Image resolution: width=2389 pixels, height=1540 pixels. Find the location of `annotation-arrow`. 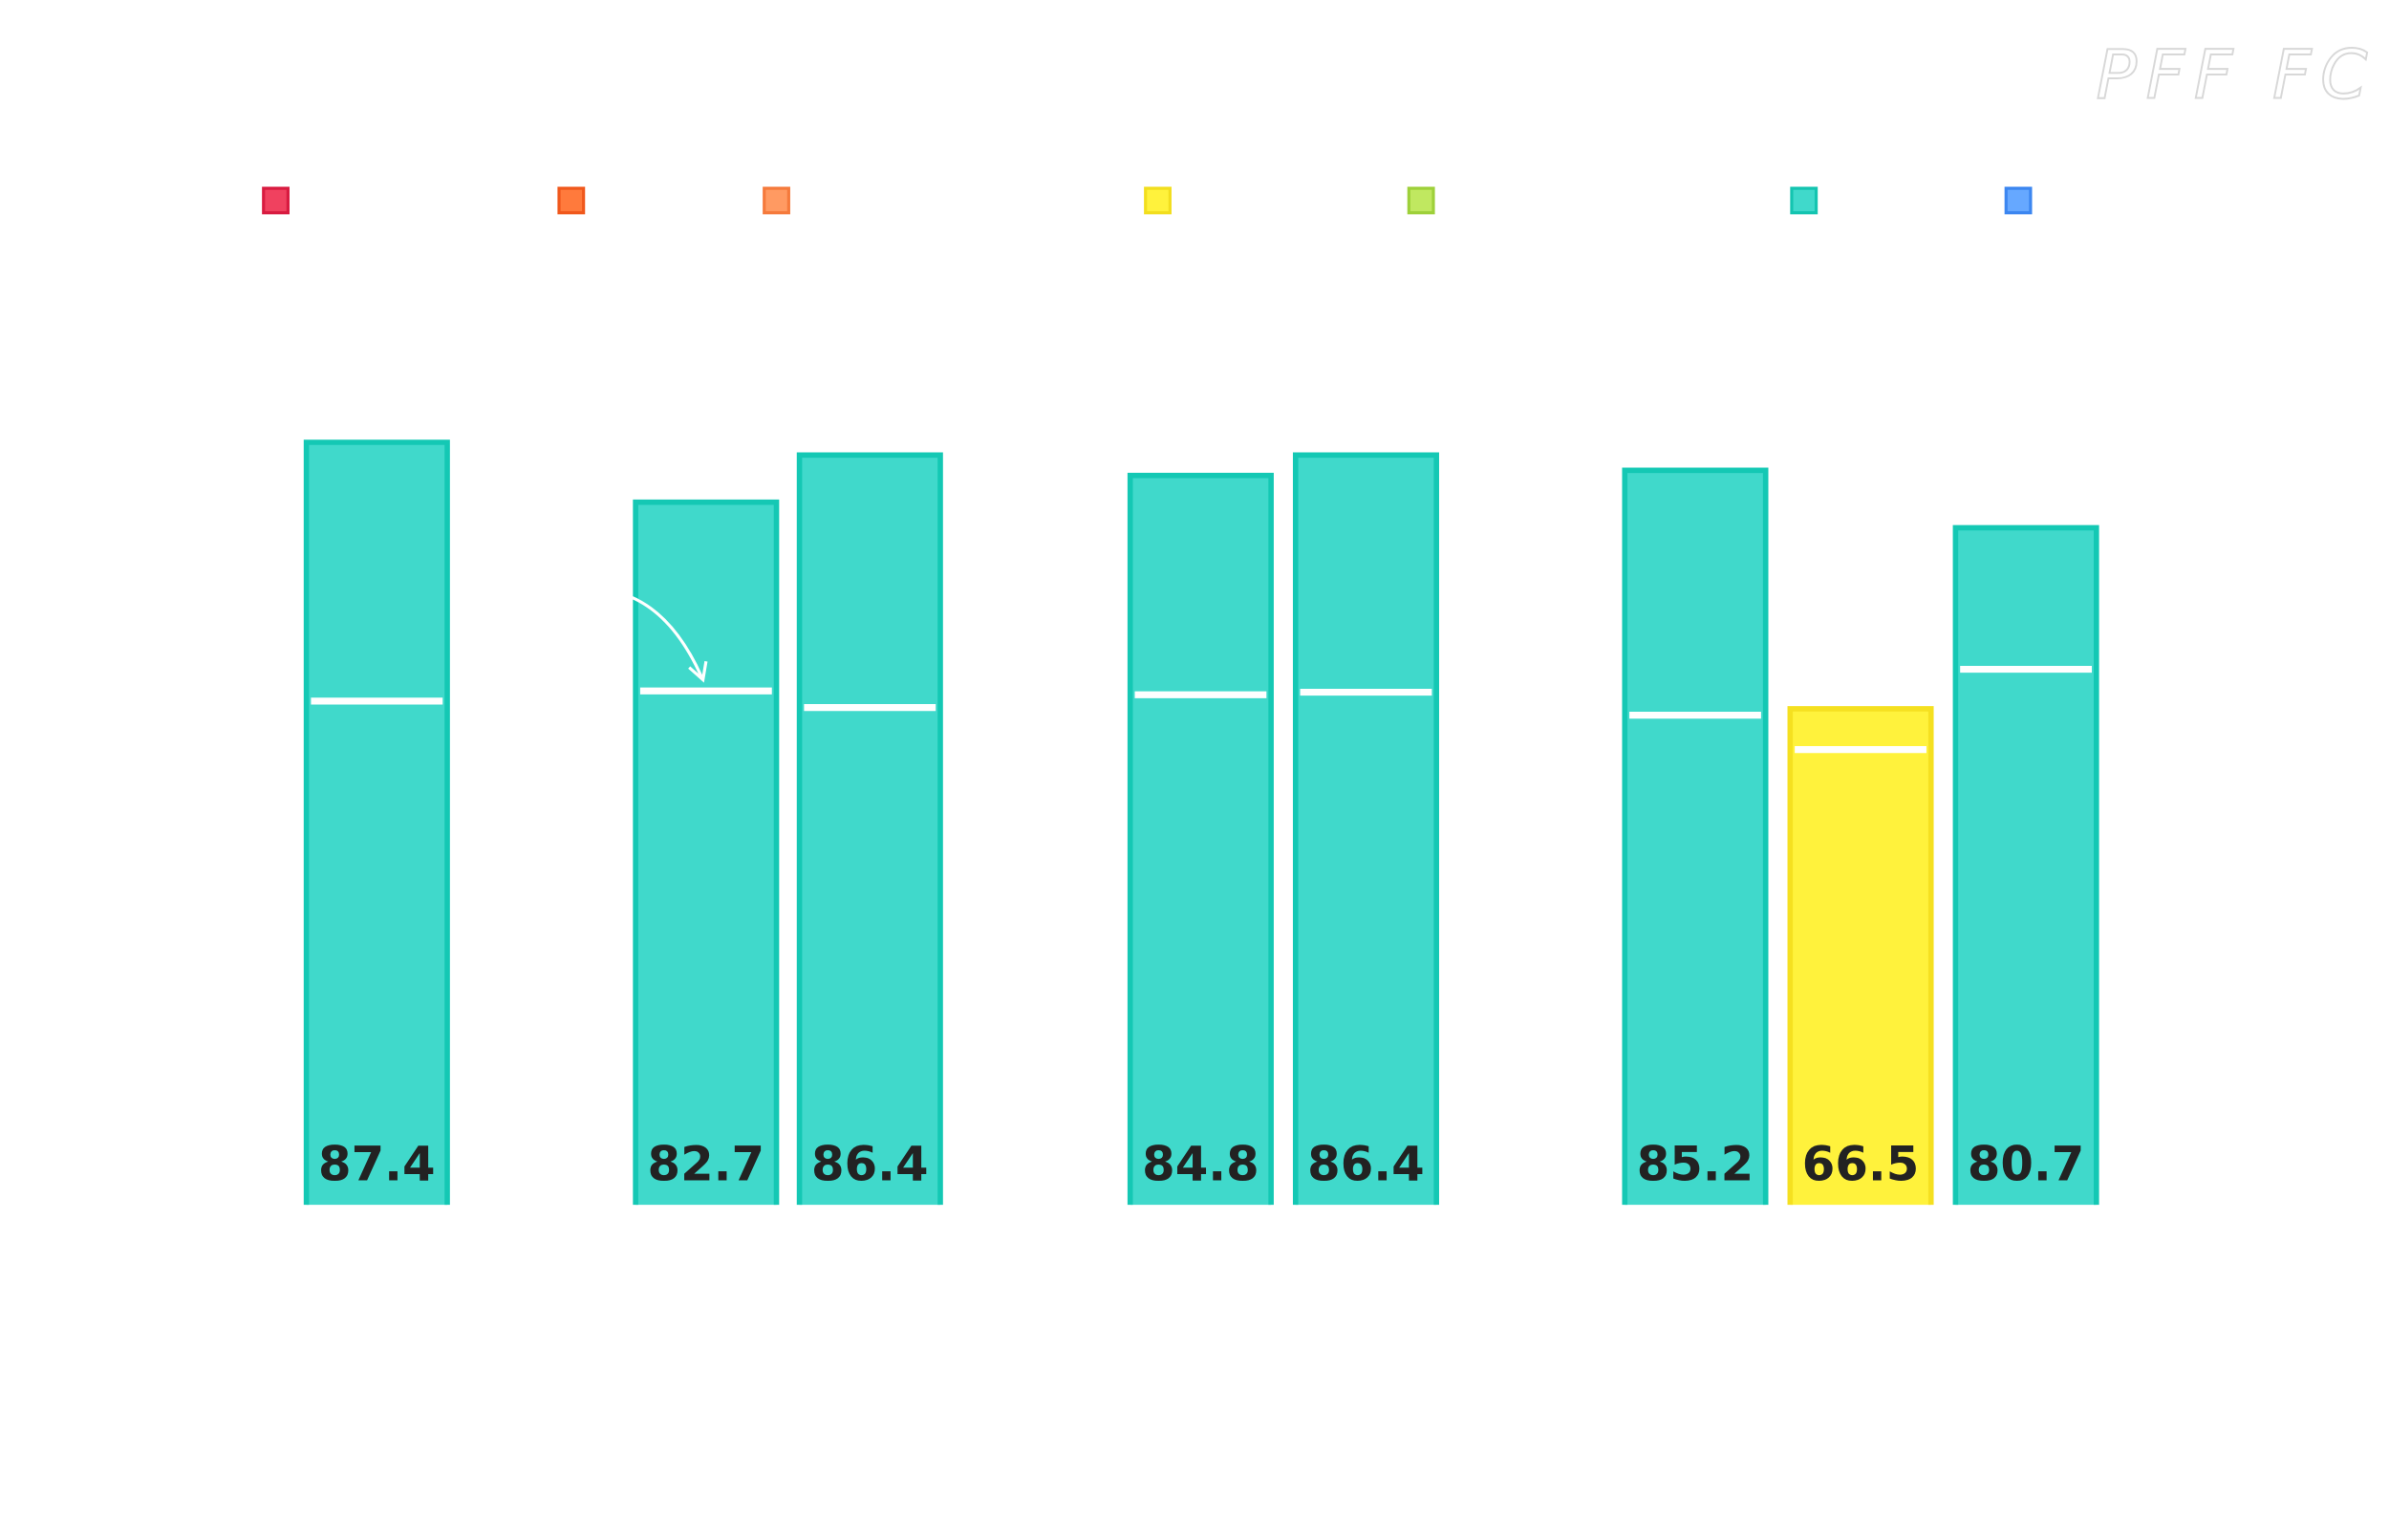

annotation-arrow is located at coordinates (666, 636).